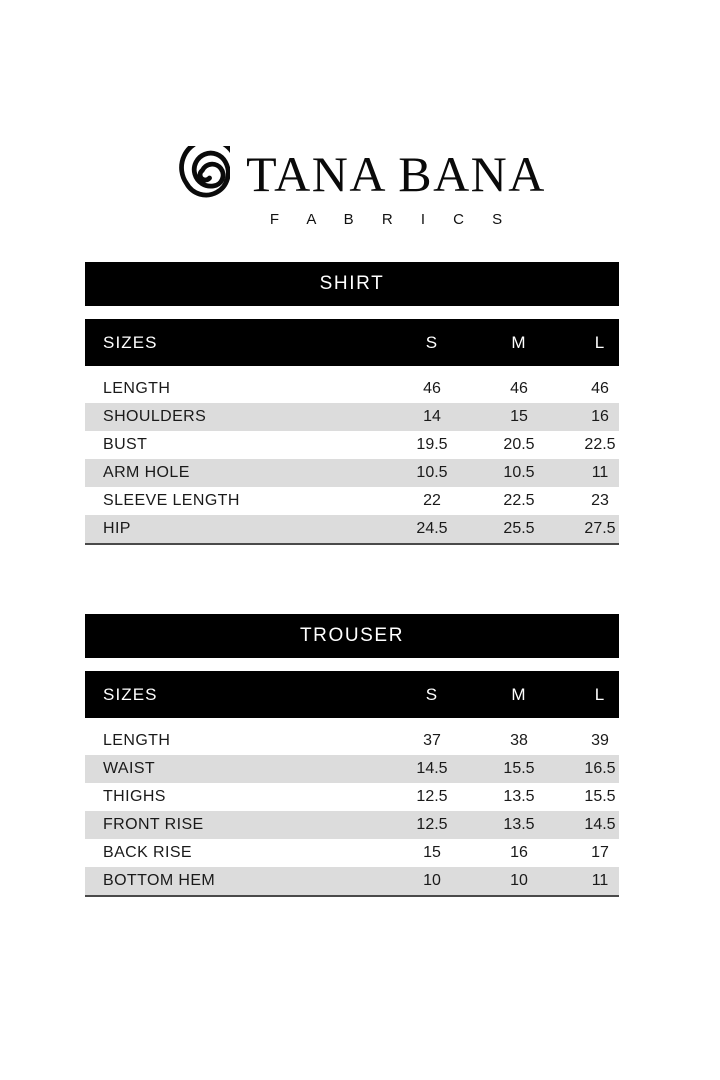 This screenshot has width=720, height=1080. What do you see at coordinates (600, 416) in the screenshot?
I see `row-value-l: 16` at bounding box center [600, 416].